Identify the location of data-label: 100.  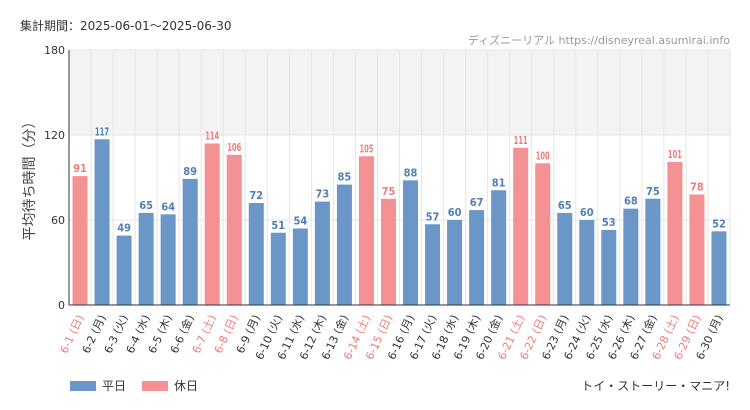
(543, 155).